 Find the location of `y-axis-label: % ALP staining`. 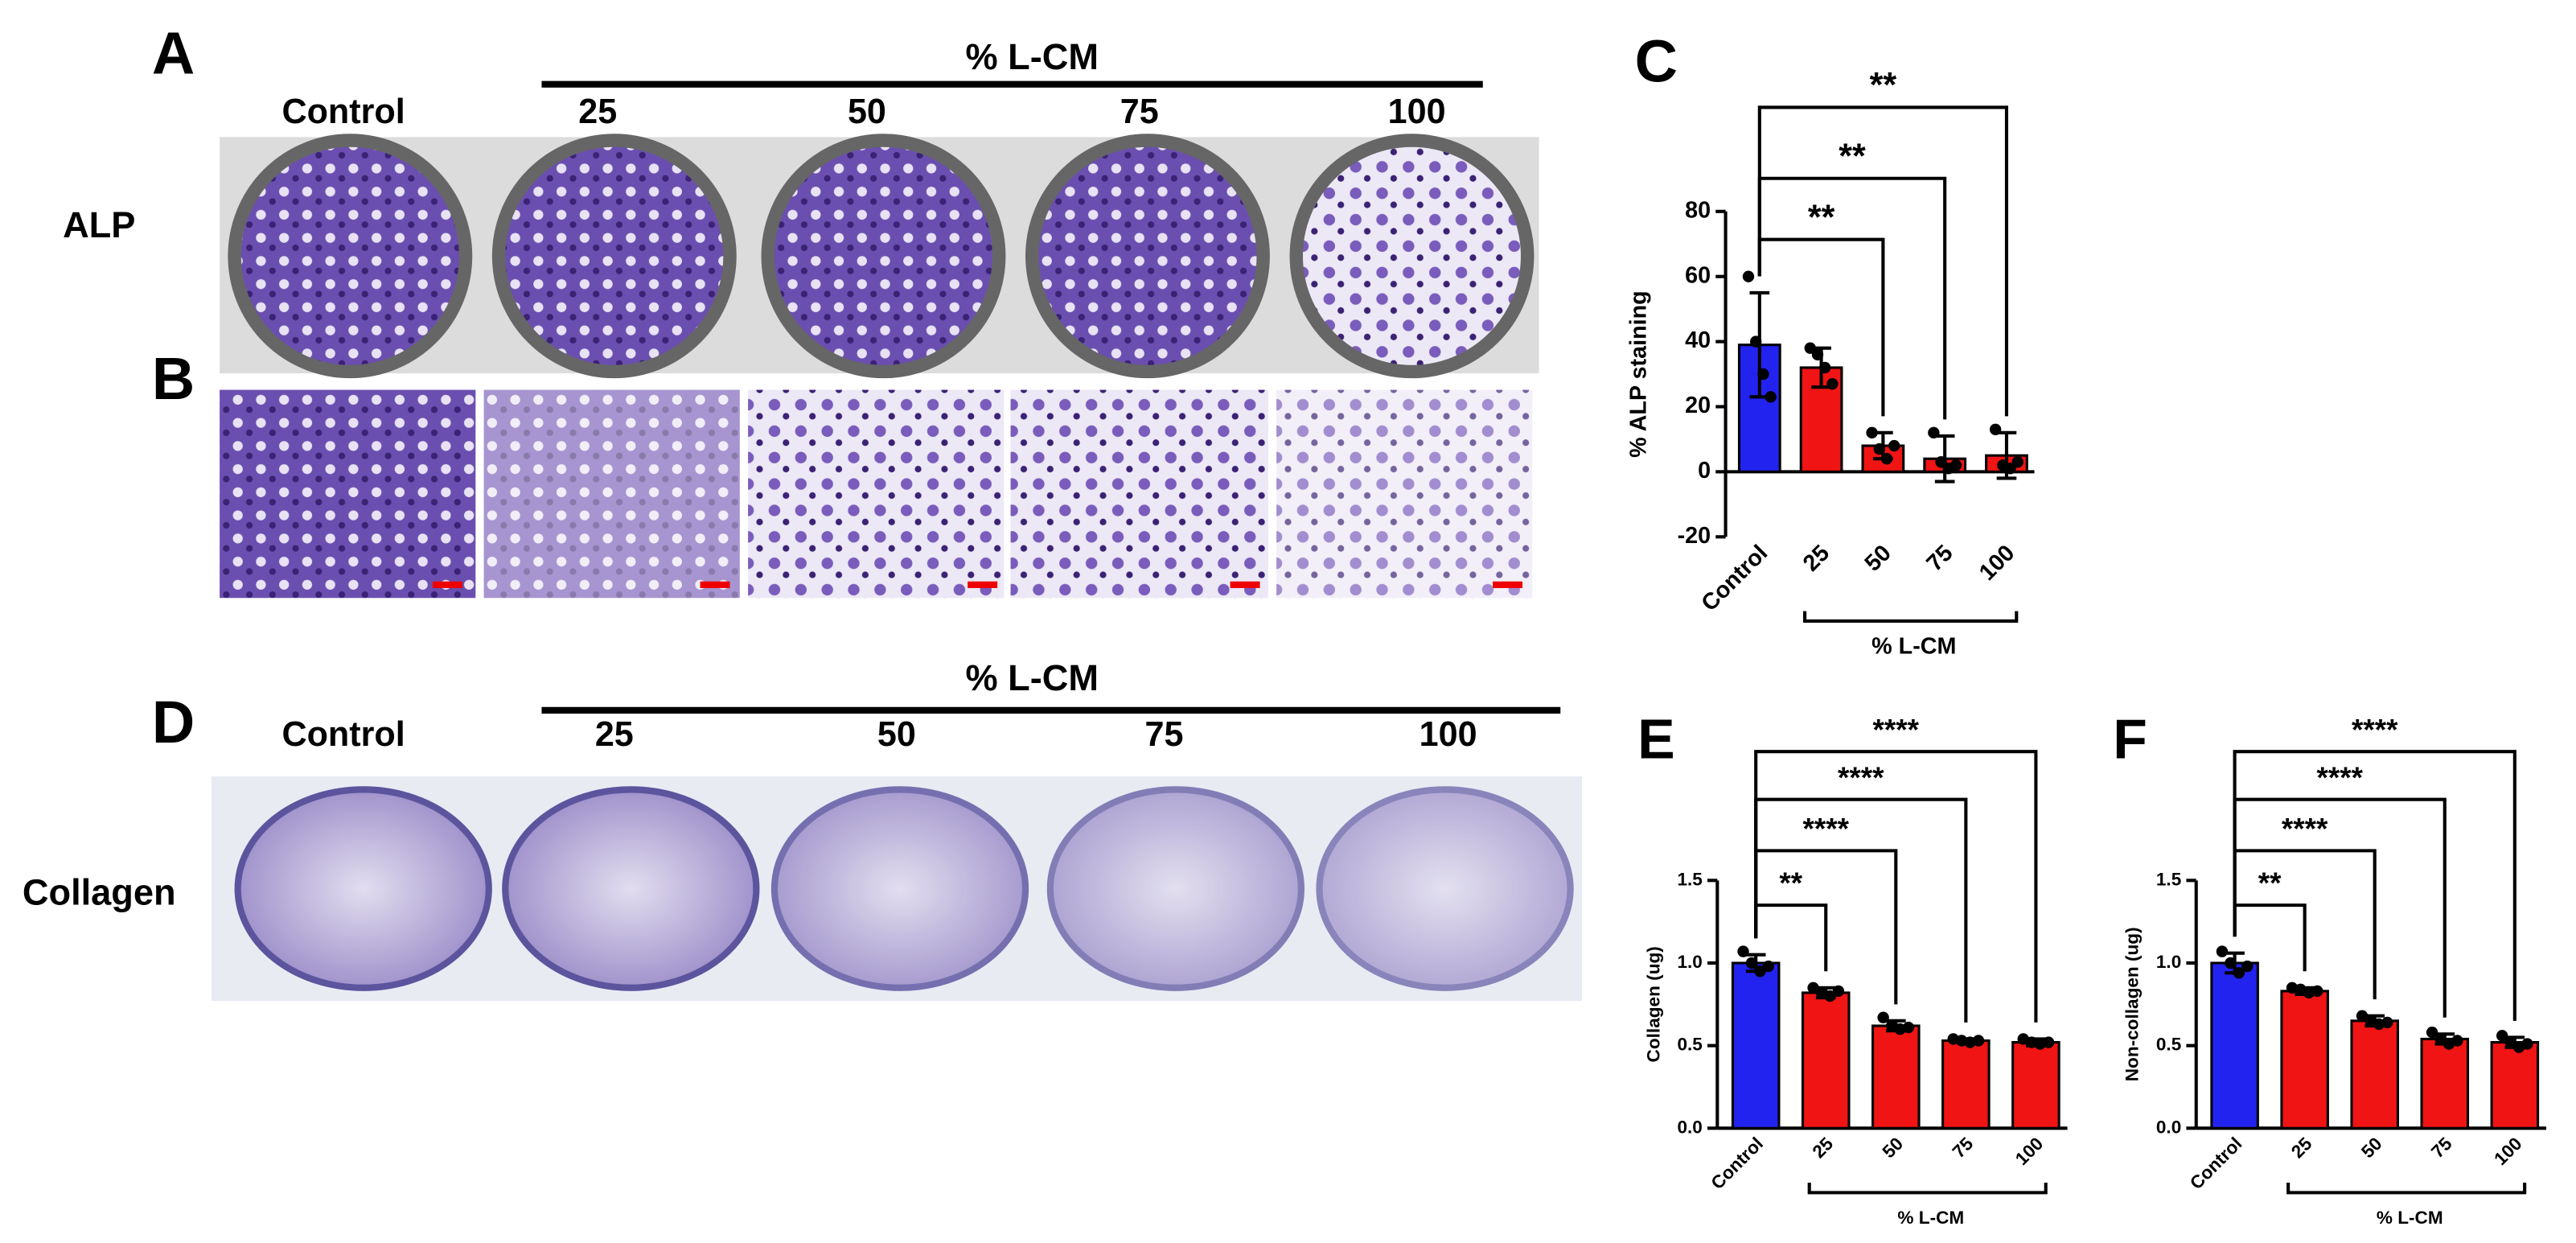

y-axis-label: % ALP staining is located at coordinates (1638, 374).